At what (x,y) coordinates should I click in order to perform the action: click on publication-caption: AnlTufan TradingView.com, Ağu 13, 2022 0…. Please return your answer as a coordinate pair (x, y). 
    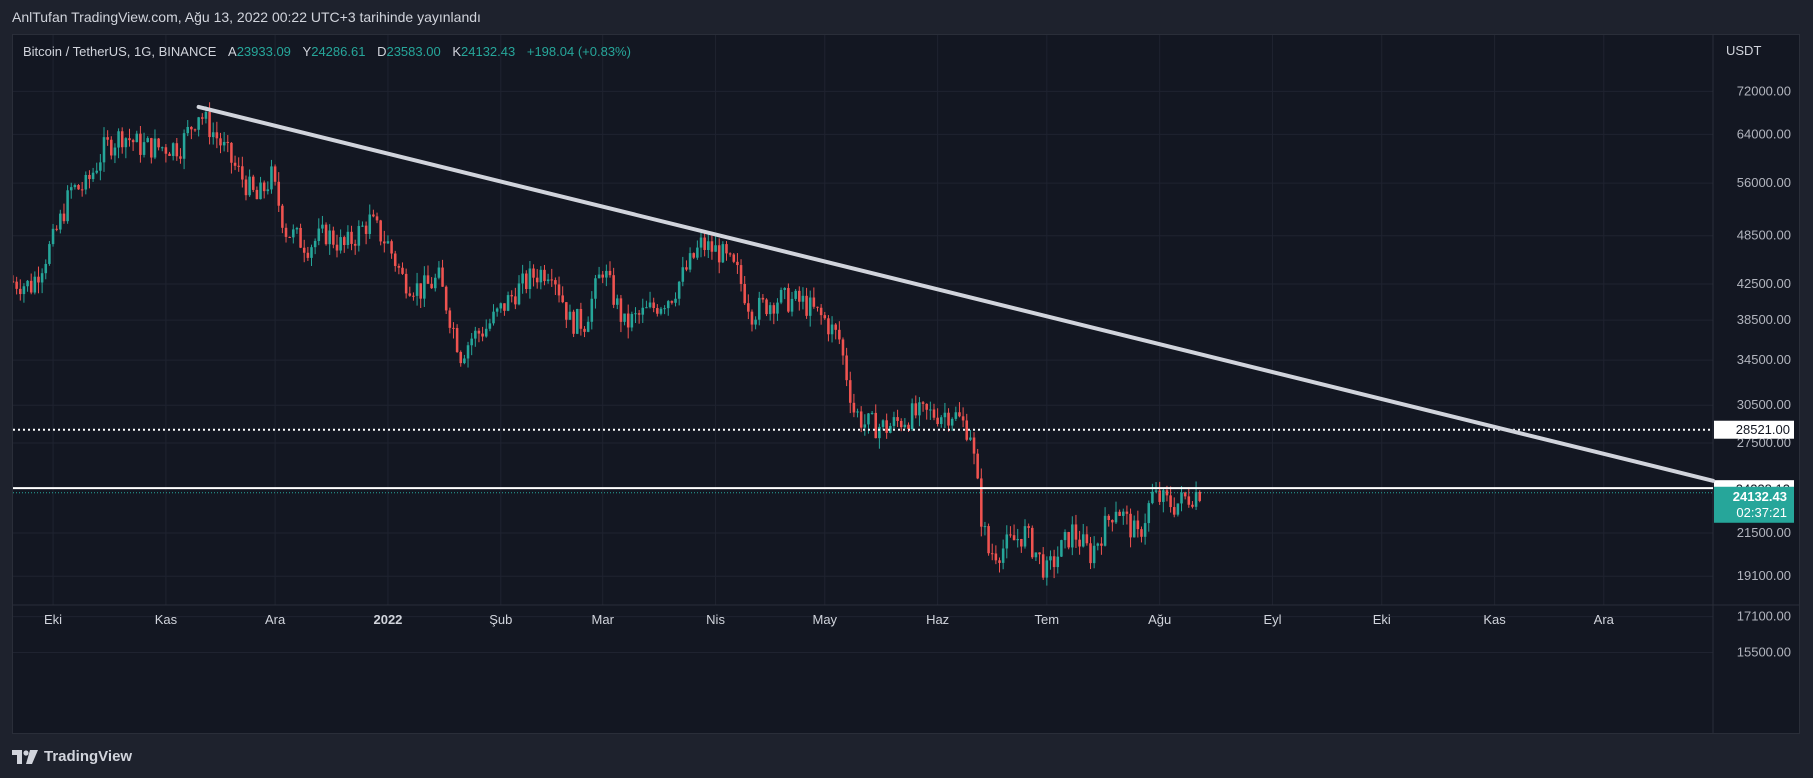
    Looking at the image, I should click on (246, 17).